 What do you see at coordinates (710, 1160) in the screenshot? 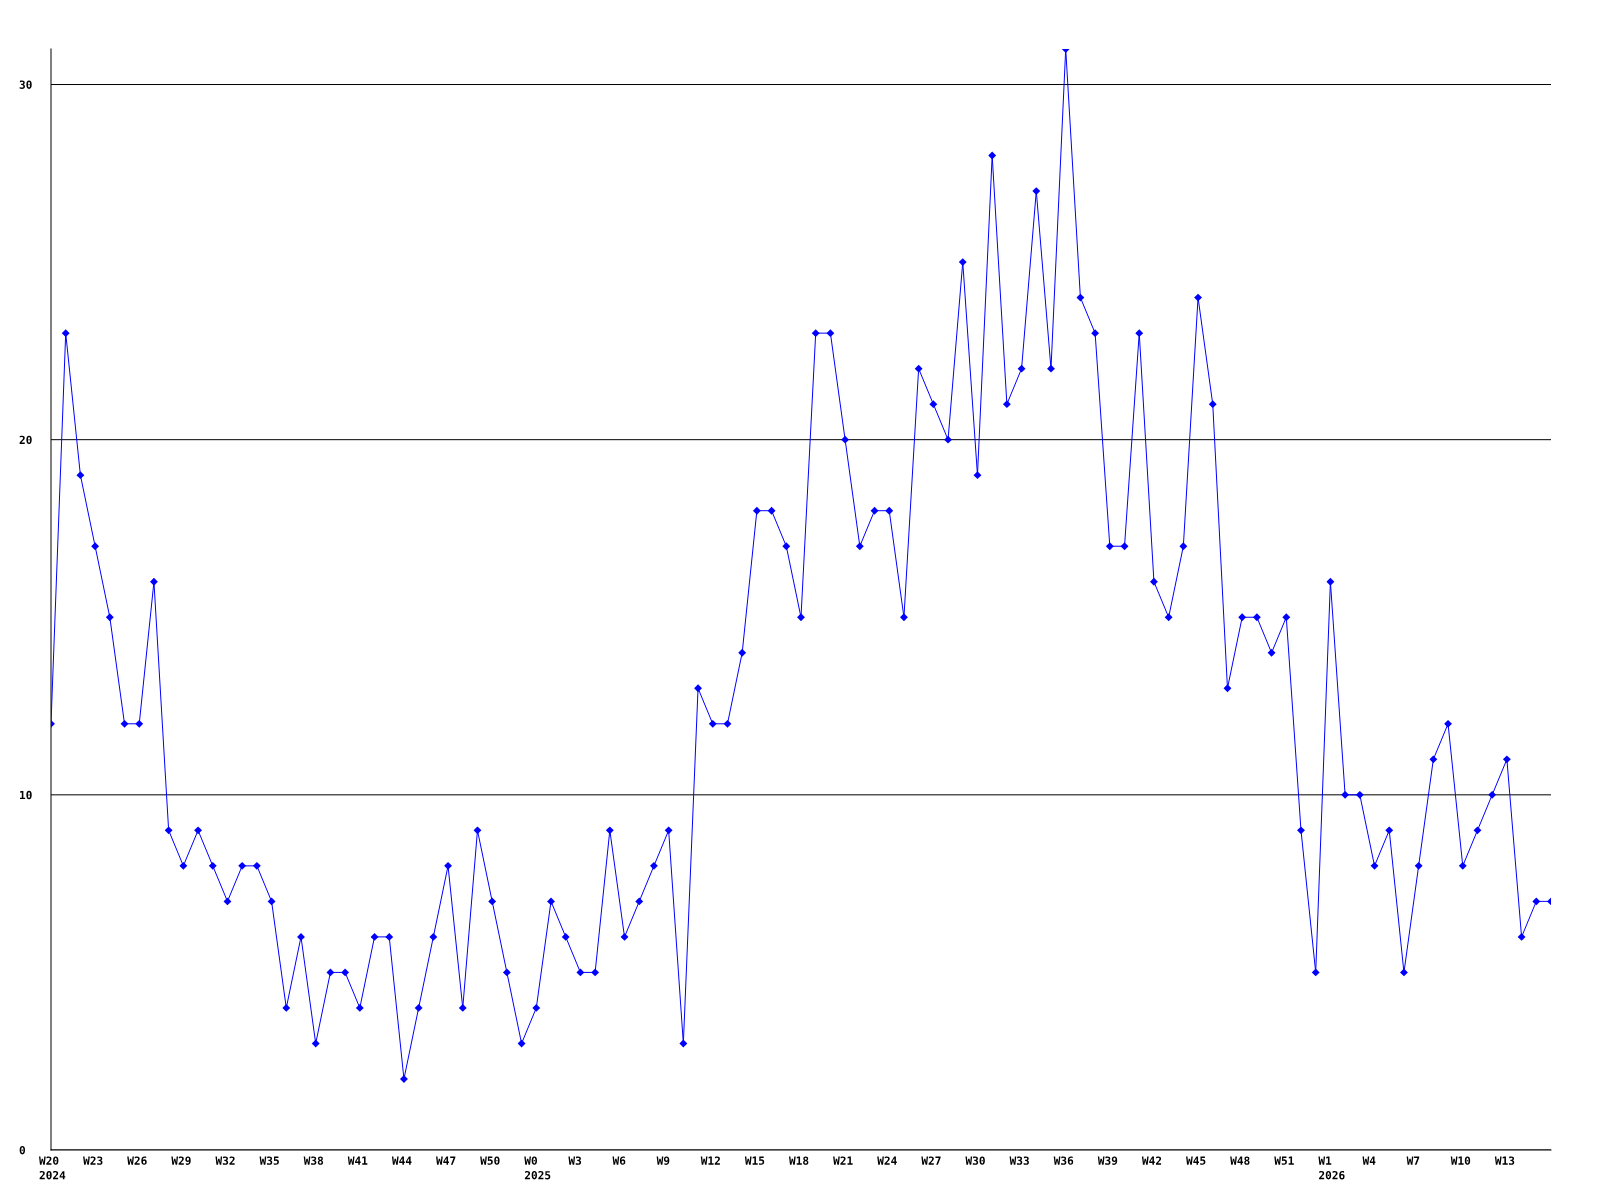
I see `x-tick-label: W12` at bounding box center [710, 1160].